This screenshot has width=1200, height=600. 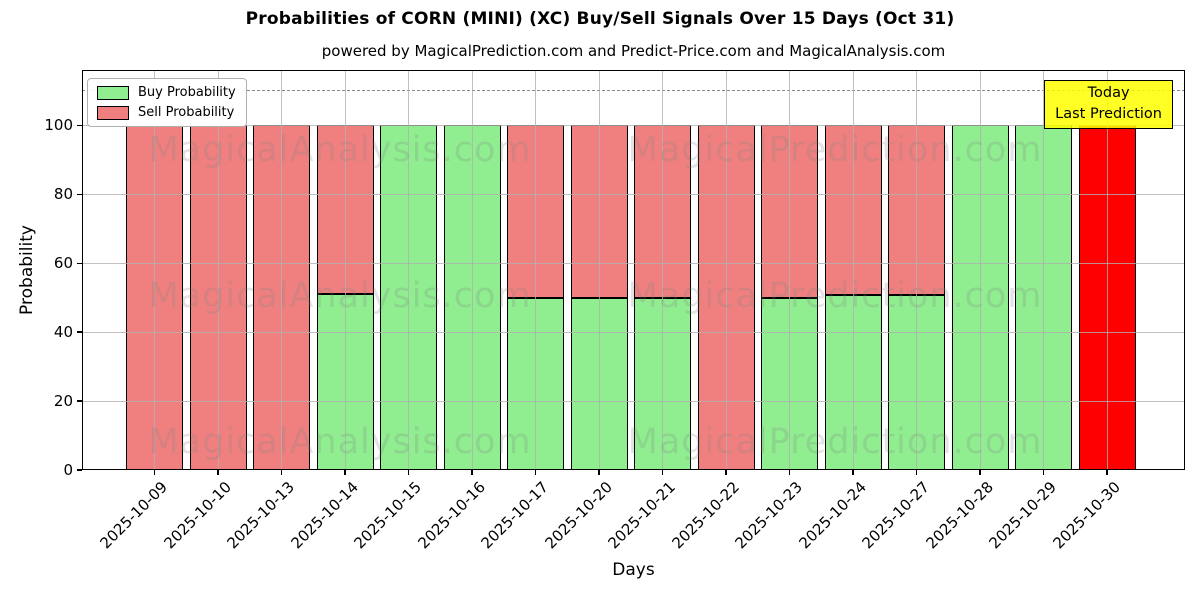 I want to click on x-tick-label: 2025-10-16, so click(x=451, y=515).